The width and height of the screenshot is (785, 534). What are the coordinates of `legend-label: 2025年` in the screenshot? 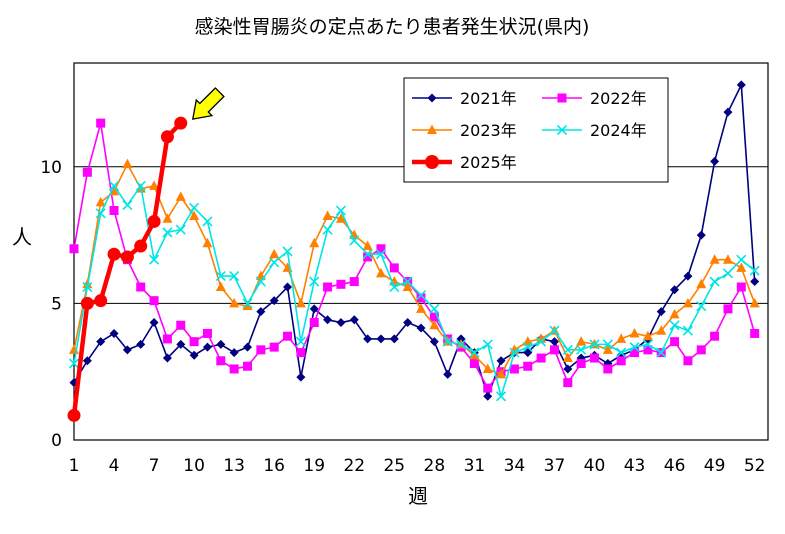 It's located at (488, 162).